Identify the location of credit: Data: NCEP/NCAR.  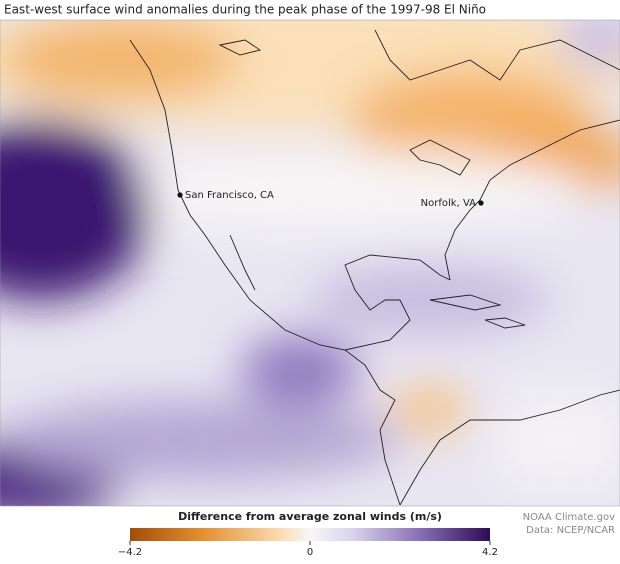
(570, 530).